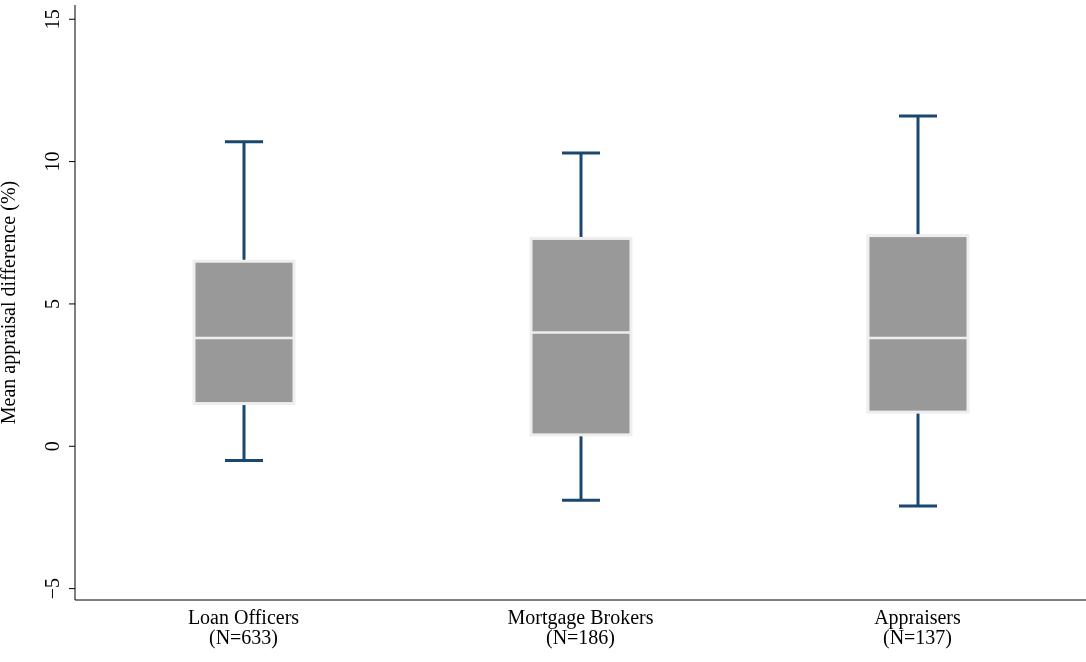 The width and height of the screenshot is (1086, 662). Describe the element at coordinates (52, 446) in the screenshot. I see `y-tick-label: 0` at that location.